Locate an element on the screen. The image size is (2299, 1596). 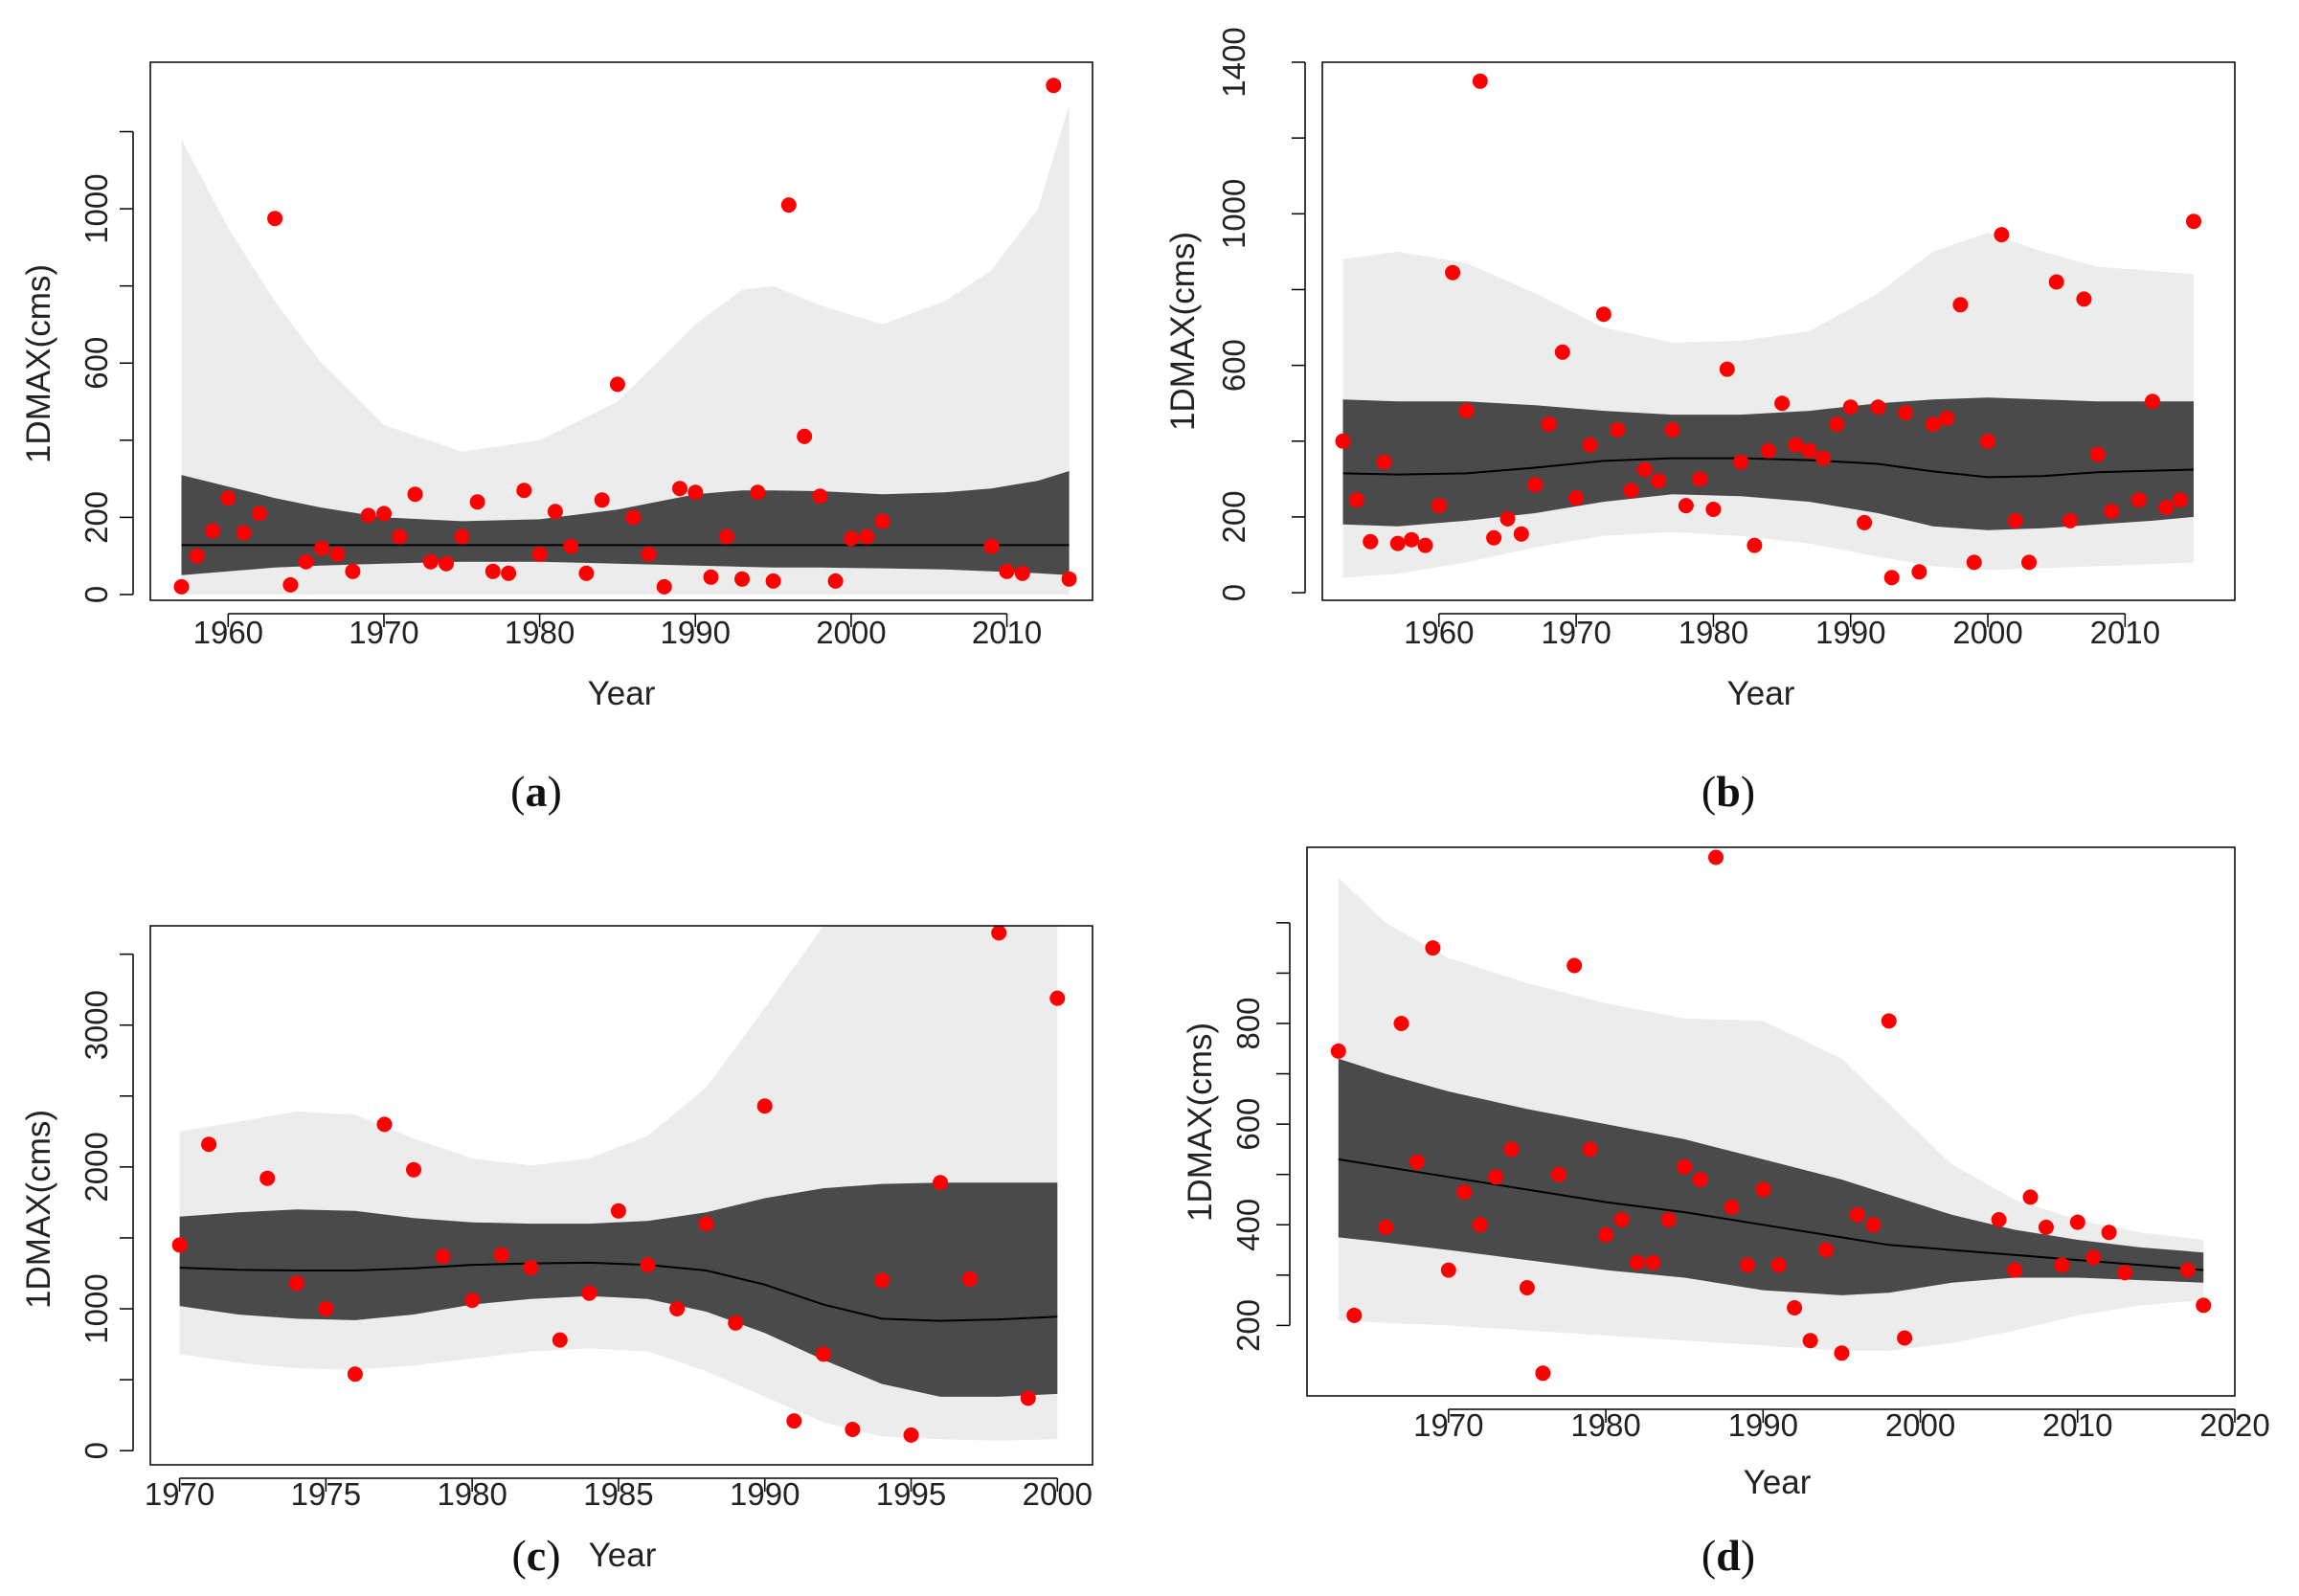
median-line is located at coordinates (618, 1291).